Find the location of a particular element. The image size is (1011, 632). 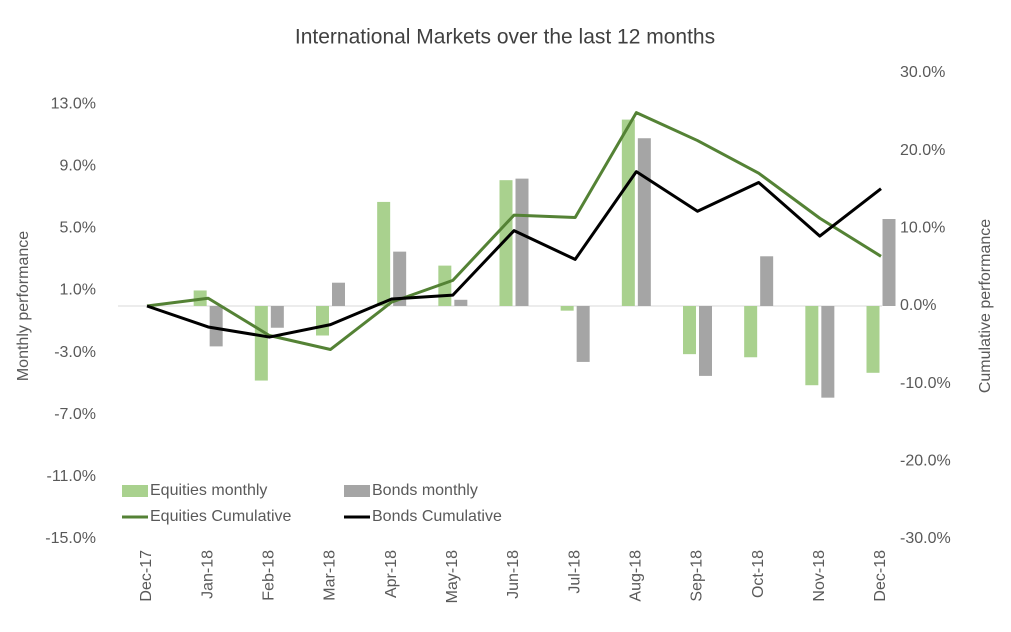

y2-tick-label: -20.0% is located at coordinates (925, 461).